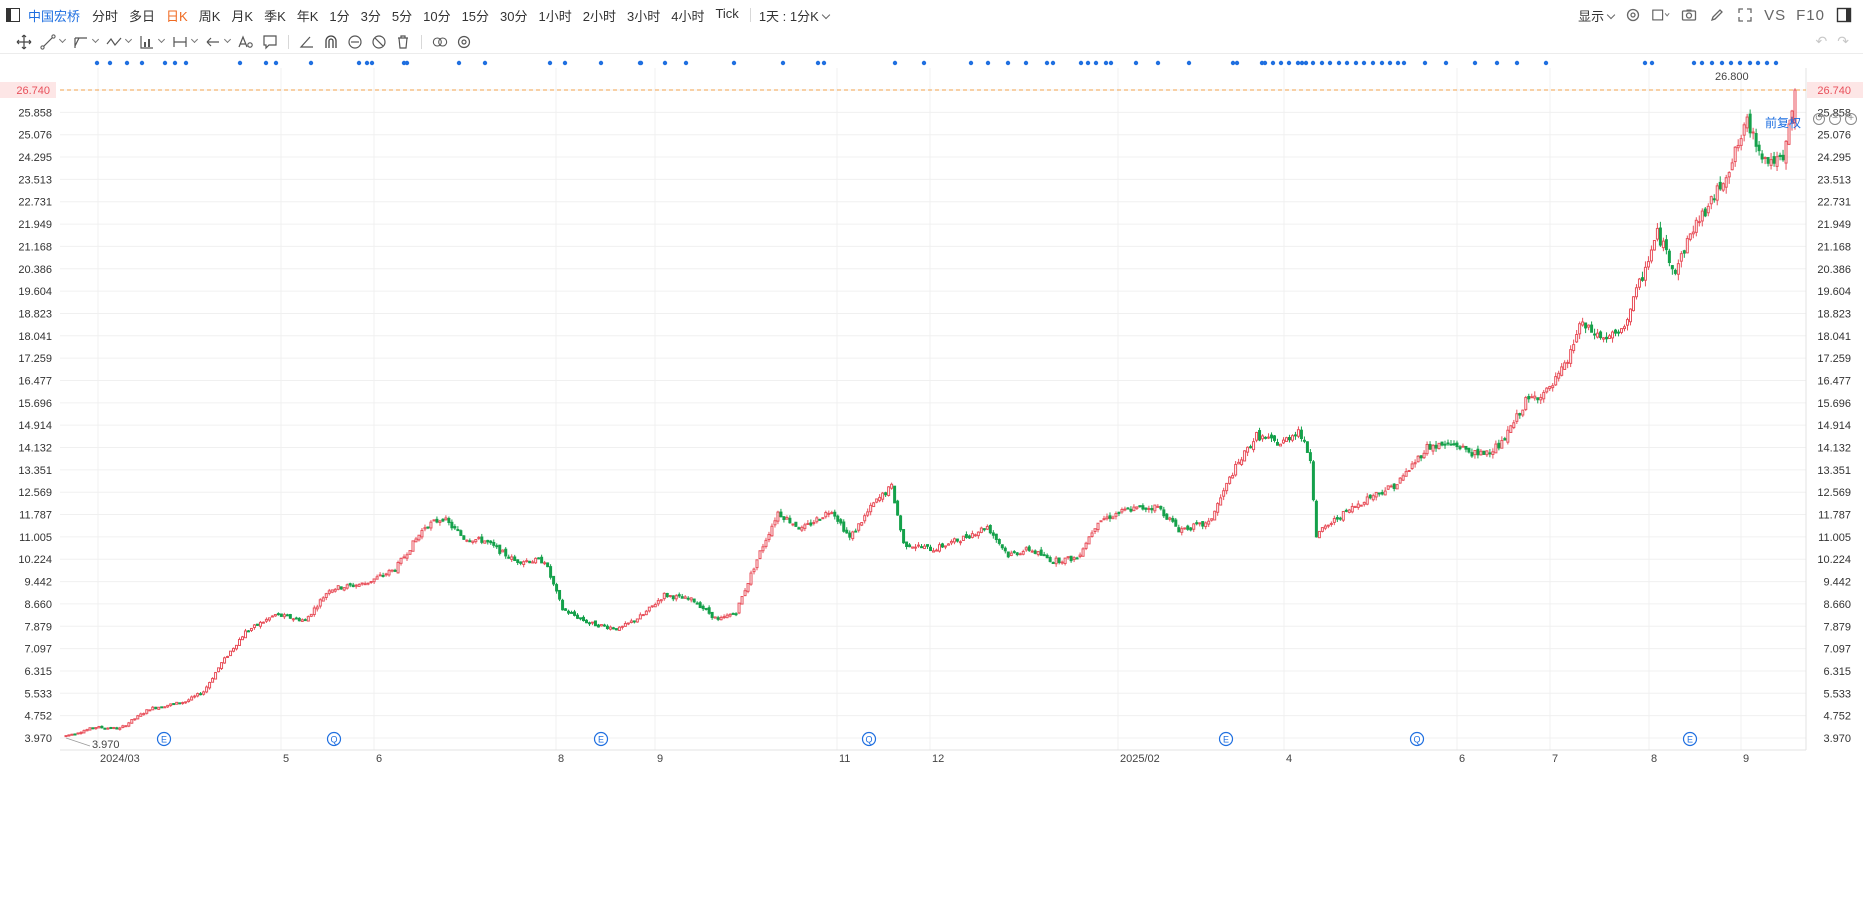 Image resolution: width=1863 pixels, height=917 pixels. Describe the element at coordinates (643, 16) in the screenshot. I see `period-tab-15: 3小时` at that location.